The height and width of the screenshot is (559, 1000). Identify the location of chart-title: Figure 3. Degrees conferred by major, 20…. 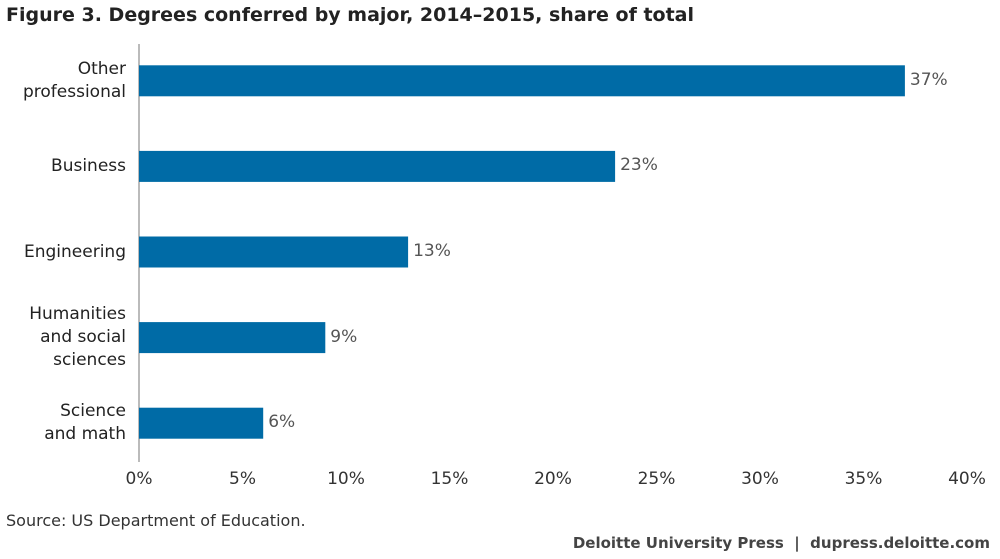
(350, 15).